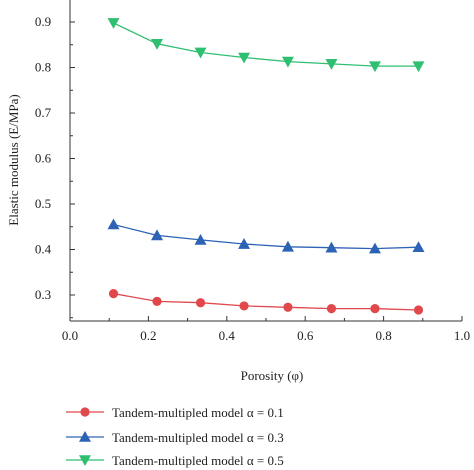 The height and width of the screenshot is (470, 474). Describe the element at coordinates (383, 335) in the screenshot. I see `x-tick-label: 0.8` at that location.